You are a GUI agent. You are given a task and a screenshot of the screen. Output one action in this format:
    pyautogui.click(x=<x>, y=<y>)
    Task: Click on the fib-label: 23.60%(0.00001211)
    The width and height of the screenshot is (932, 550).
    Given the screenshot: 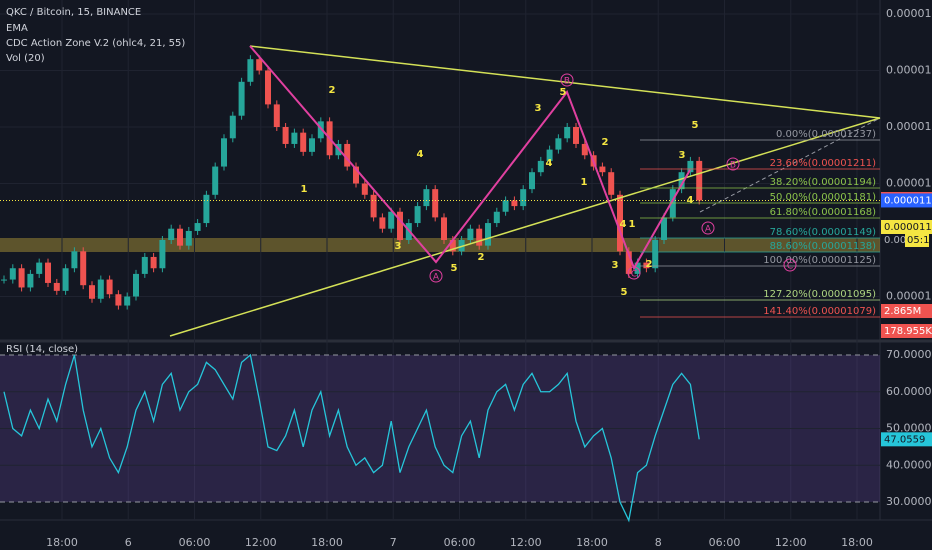 What is the action you would take?
    pyautogui.click(x=823, y=163)
    